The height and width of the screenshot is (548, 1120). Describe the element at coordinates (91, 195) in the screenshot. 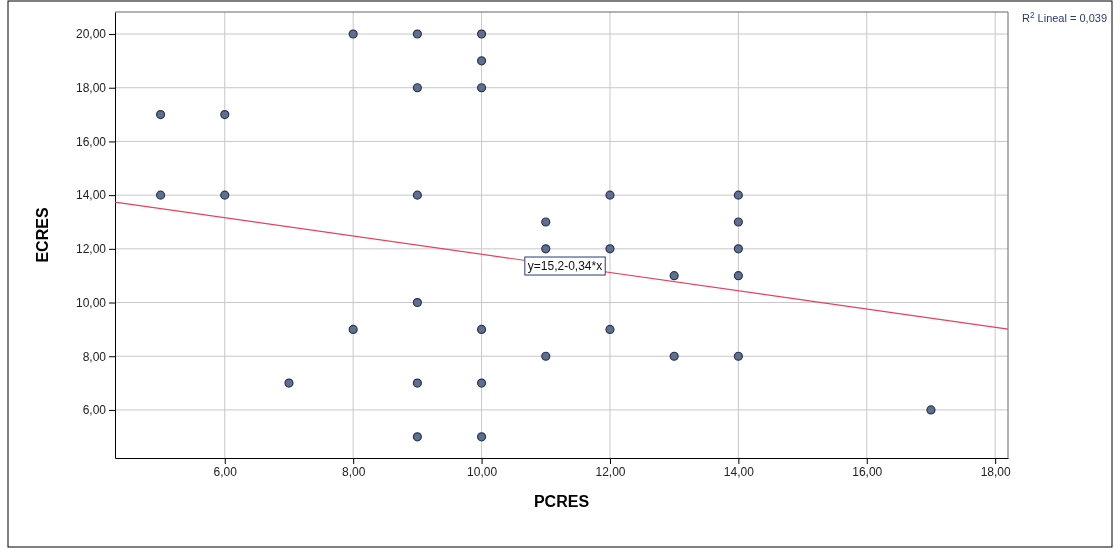

I see `y-tick-label: 14,00` at that location.